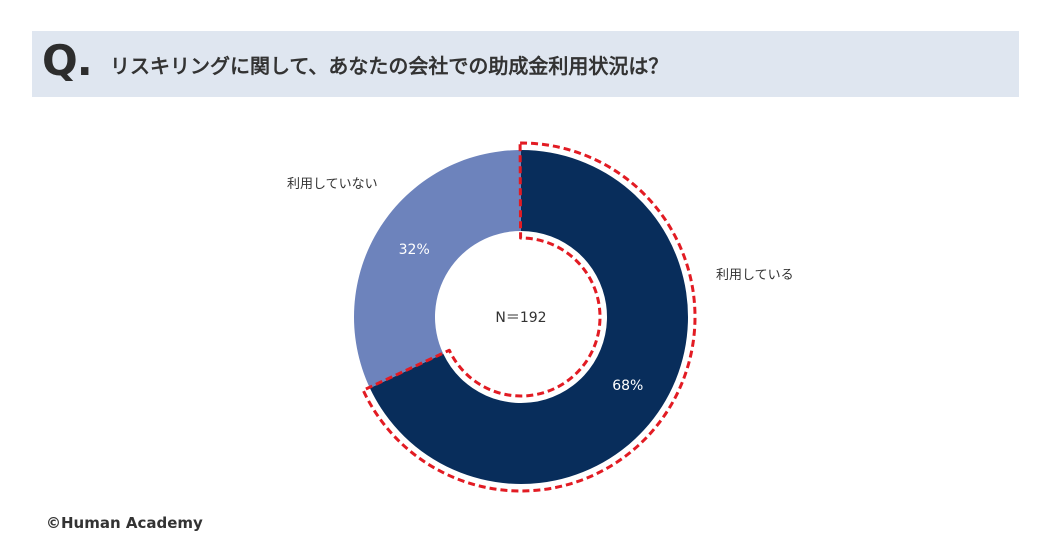 Image resolution: width=1045 pixels, height=550 pixels. Describe the element at coordinates (67, 60) in the screenshot. I see `question-mark: Q.` at that location.